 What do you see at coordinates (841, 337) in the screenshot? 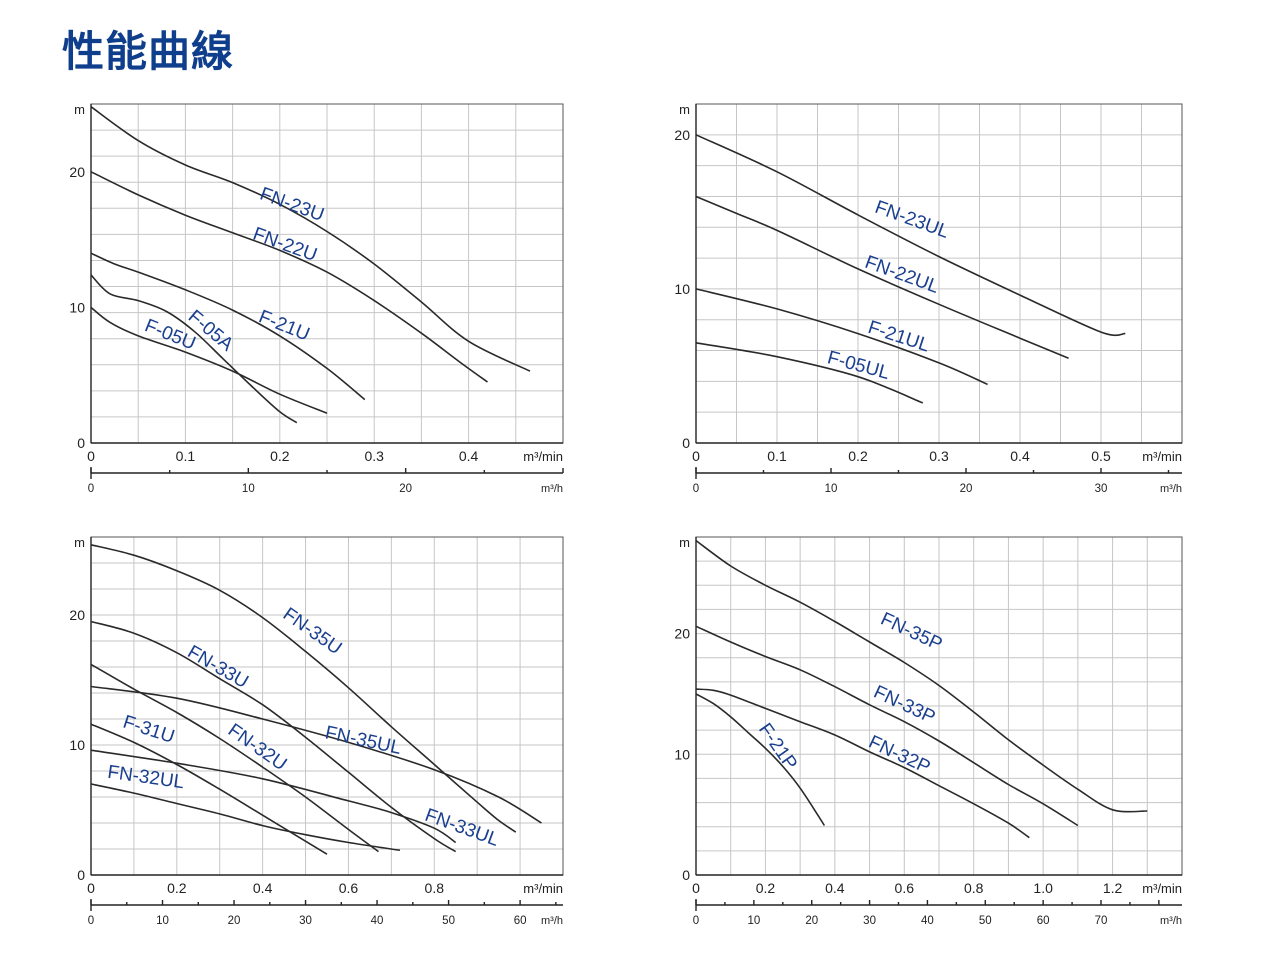
I see `curve-f-21ul` at bounding box center [841, 337].